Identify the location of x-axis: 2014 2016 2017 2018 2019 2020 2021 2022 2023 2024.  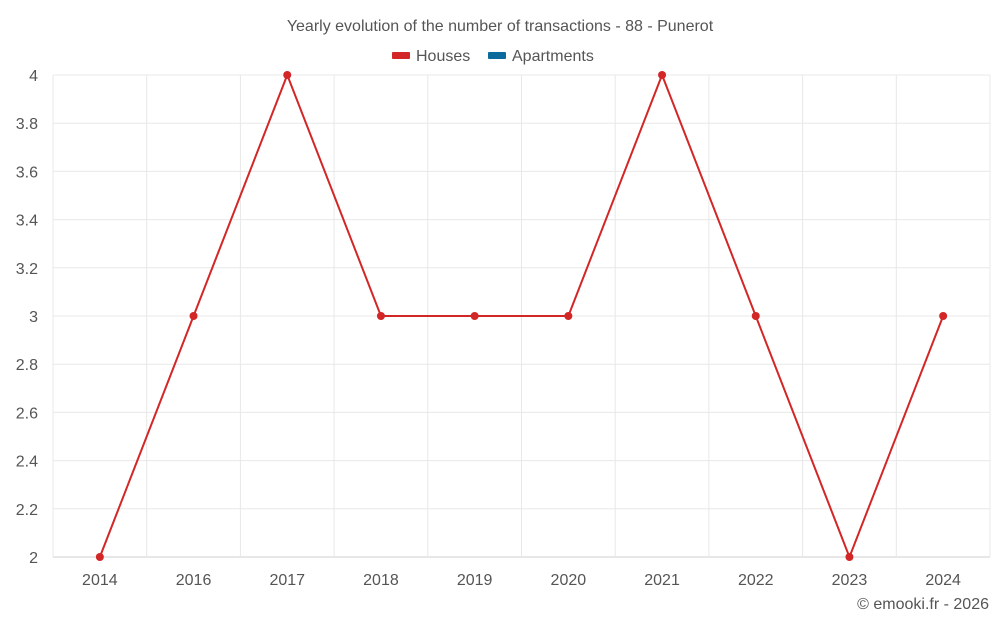
(521, 580).